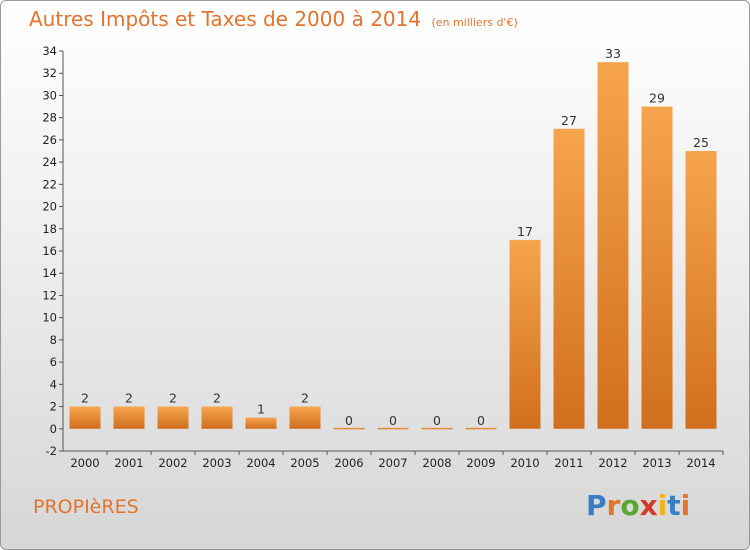  What do you see at coordinates (49, 251) in the screenshot?
I see `y-tick-label: 16` at bounding box center [49, 251].